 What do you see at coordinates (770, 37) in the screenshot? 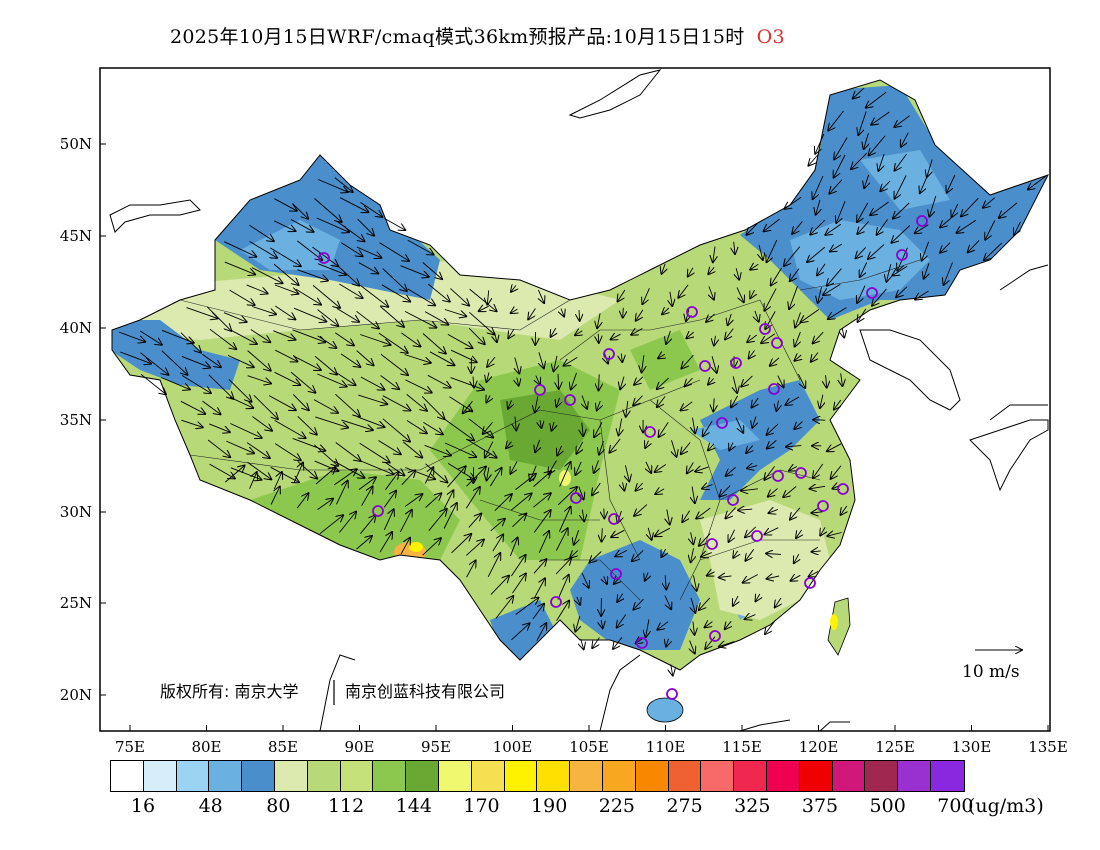
I see `species-label: O3` at bounding box center [770, 37].